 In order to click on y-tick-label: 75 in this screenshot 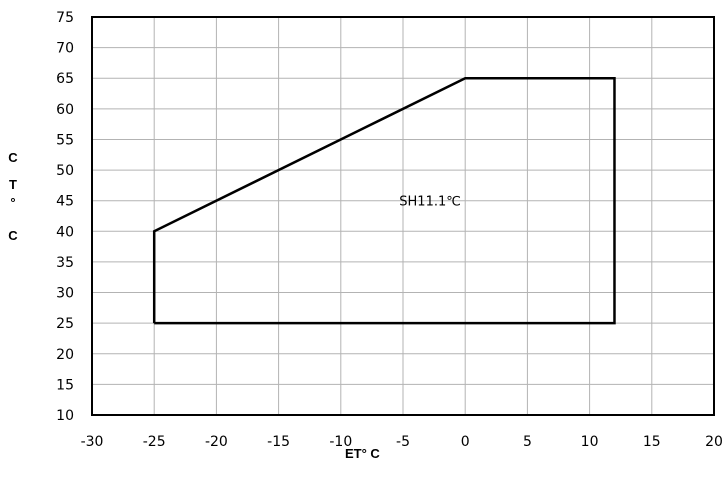, I will do `click(65, 18)`.